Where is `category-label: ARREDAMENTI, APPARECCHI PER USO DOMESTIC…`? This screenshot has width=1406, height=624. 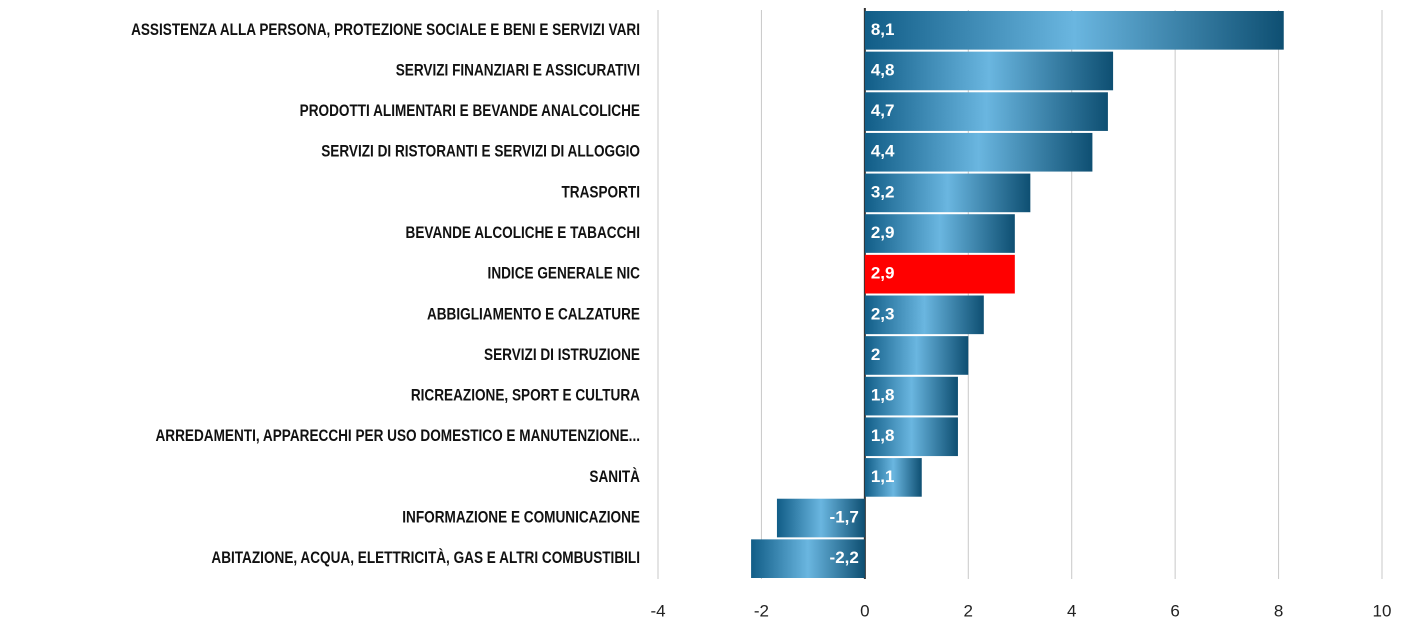 category-label: ARREDAMENTI, APPARECCHI PER USO DOMESTIC… is located at coordinates (398, 436).